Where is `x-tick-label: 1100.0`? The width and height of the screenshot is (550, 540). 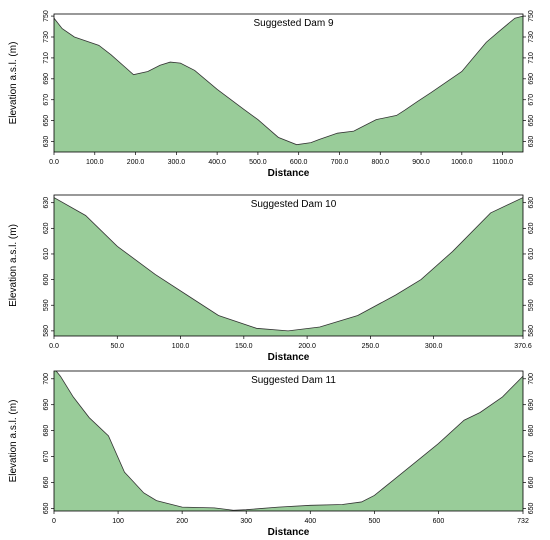 x-tick-label: 1100.0 is located at coordinates (502, 162).